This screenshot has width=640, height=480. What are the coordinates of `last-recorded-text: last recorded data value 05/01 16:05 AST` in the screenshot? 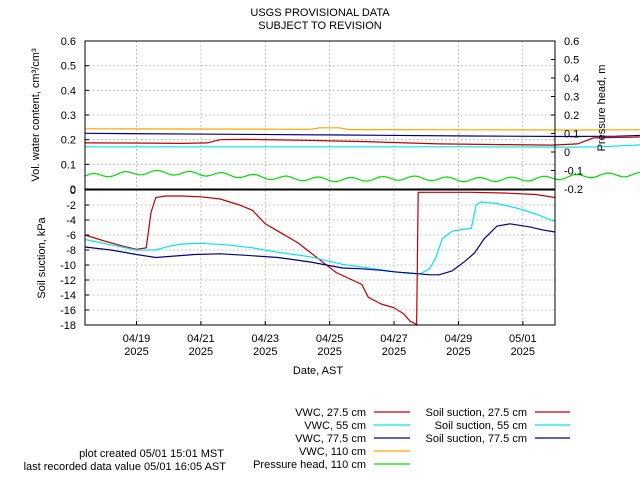 It's located at (125, 467).